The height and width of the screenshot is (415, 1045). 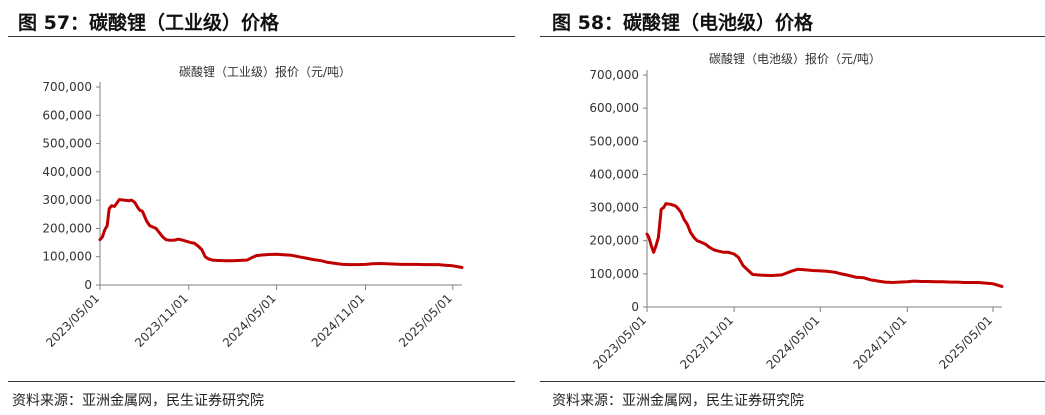 What do you see at coordinates (683, 23) in the screenshot?
I see `figure-title: 图 58：碳酸锂（电池级）价格` at bounding box center [683, 23].